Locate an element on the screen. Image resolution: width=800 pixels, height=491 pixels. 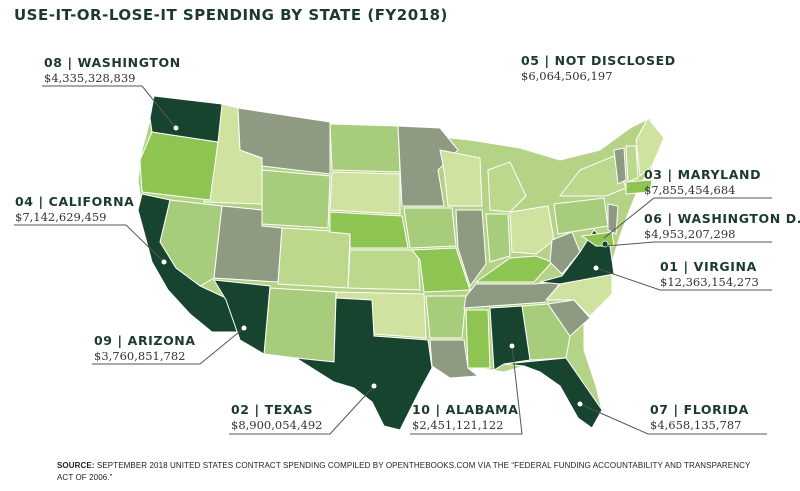
state-north-dakota is located at coordinates (365, 148).